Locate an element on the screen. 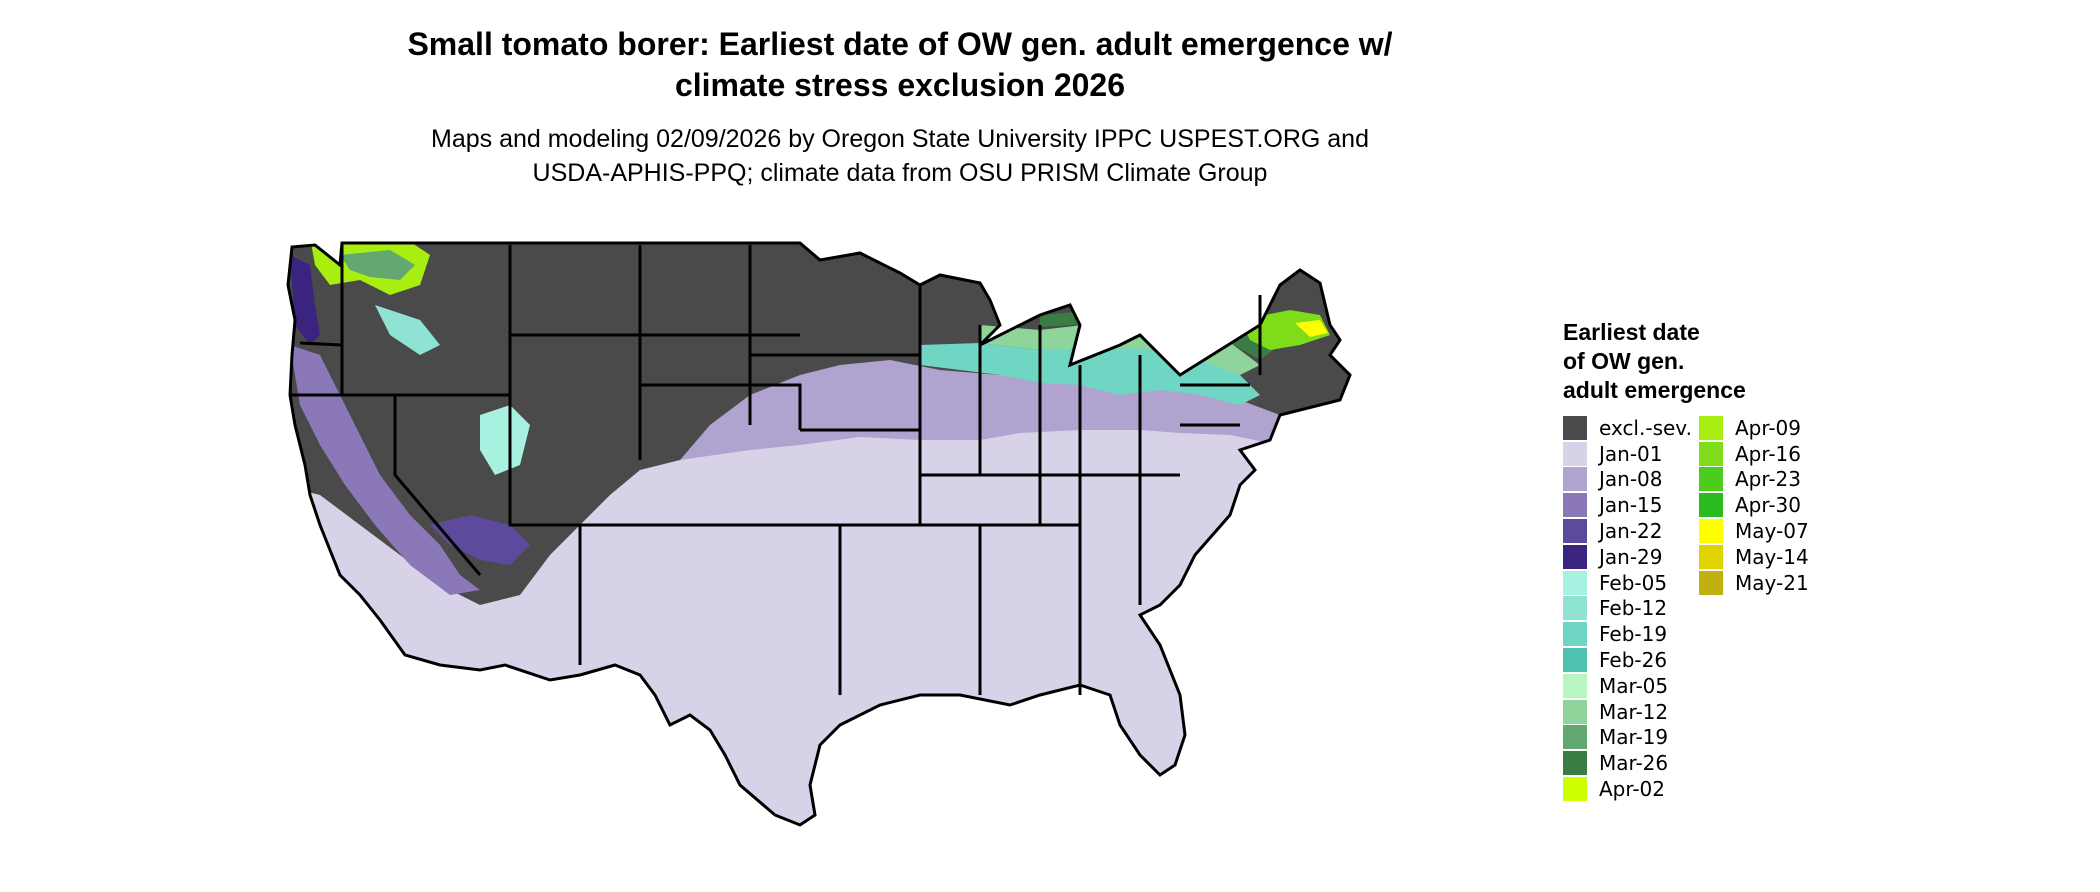 This screenshot has height=892, width=2100. legend-item: May-07 is located at coordinates (1779, 531).